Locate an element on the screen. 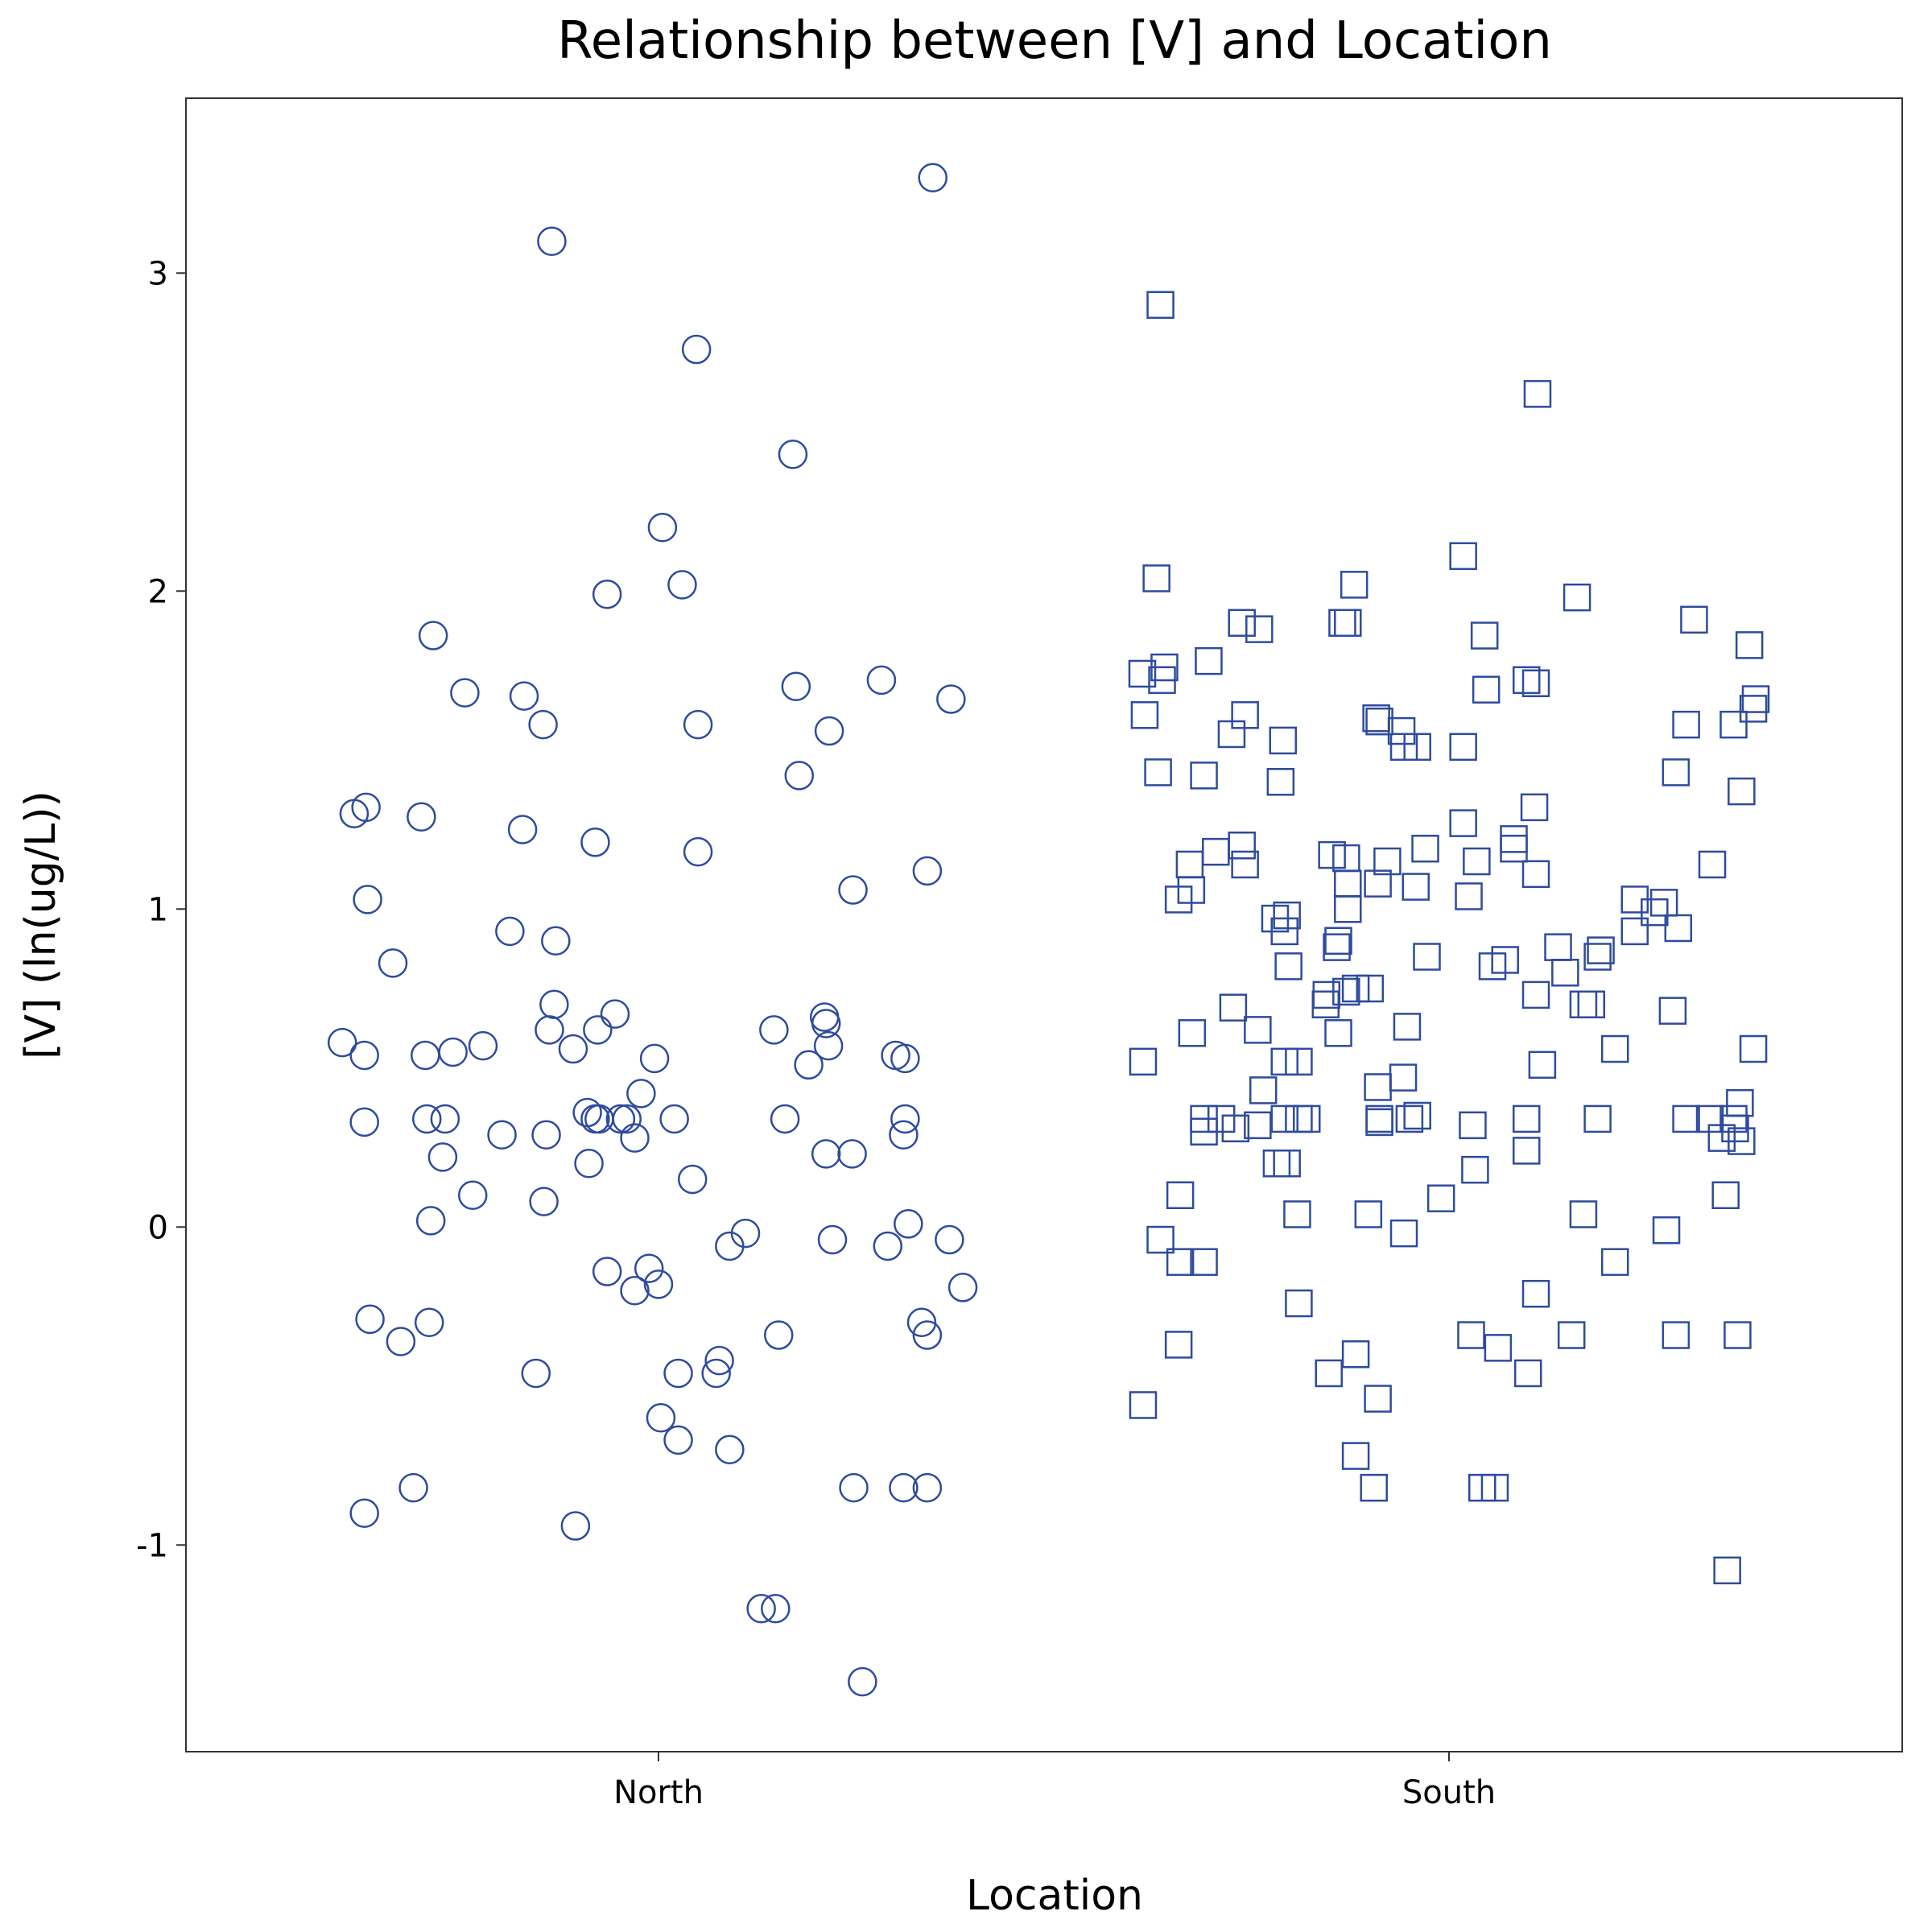 This screenshot has width=1932, height=1932. y-axis: -1 0 1 2 3 is located at coordinates (161, 909).